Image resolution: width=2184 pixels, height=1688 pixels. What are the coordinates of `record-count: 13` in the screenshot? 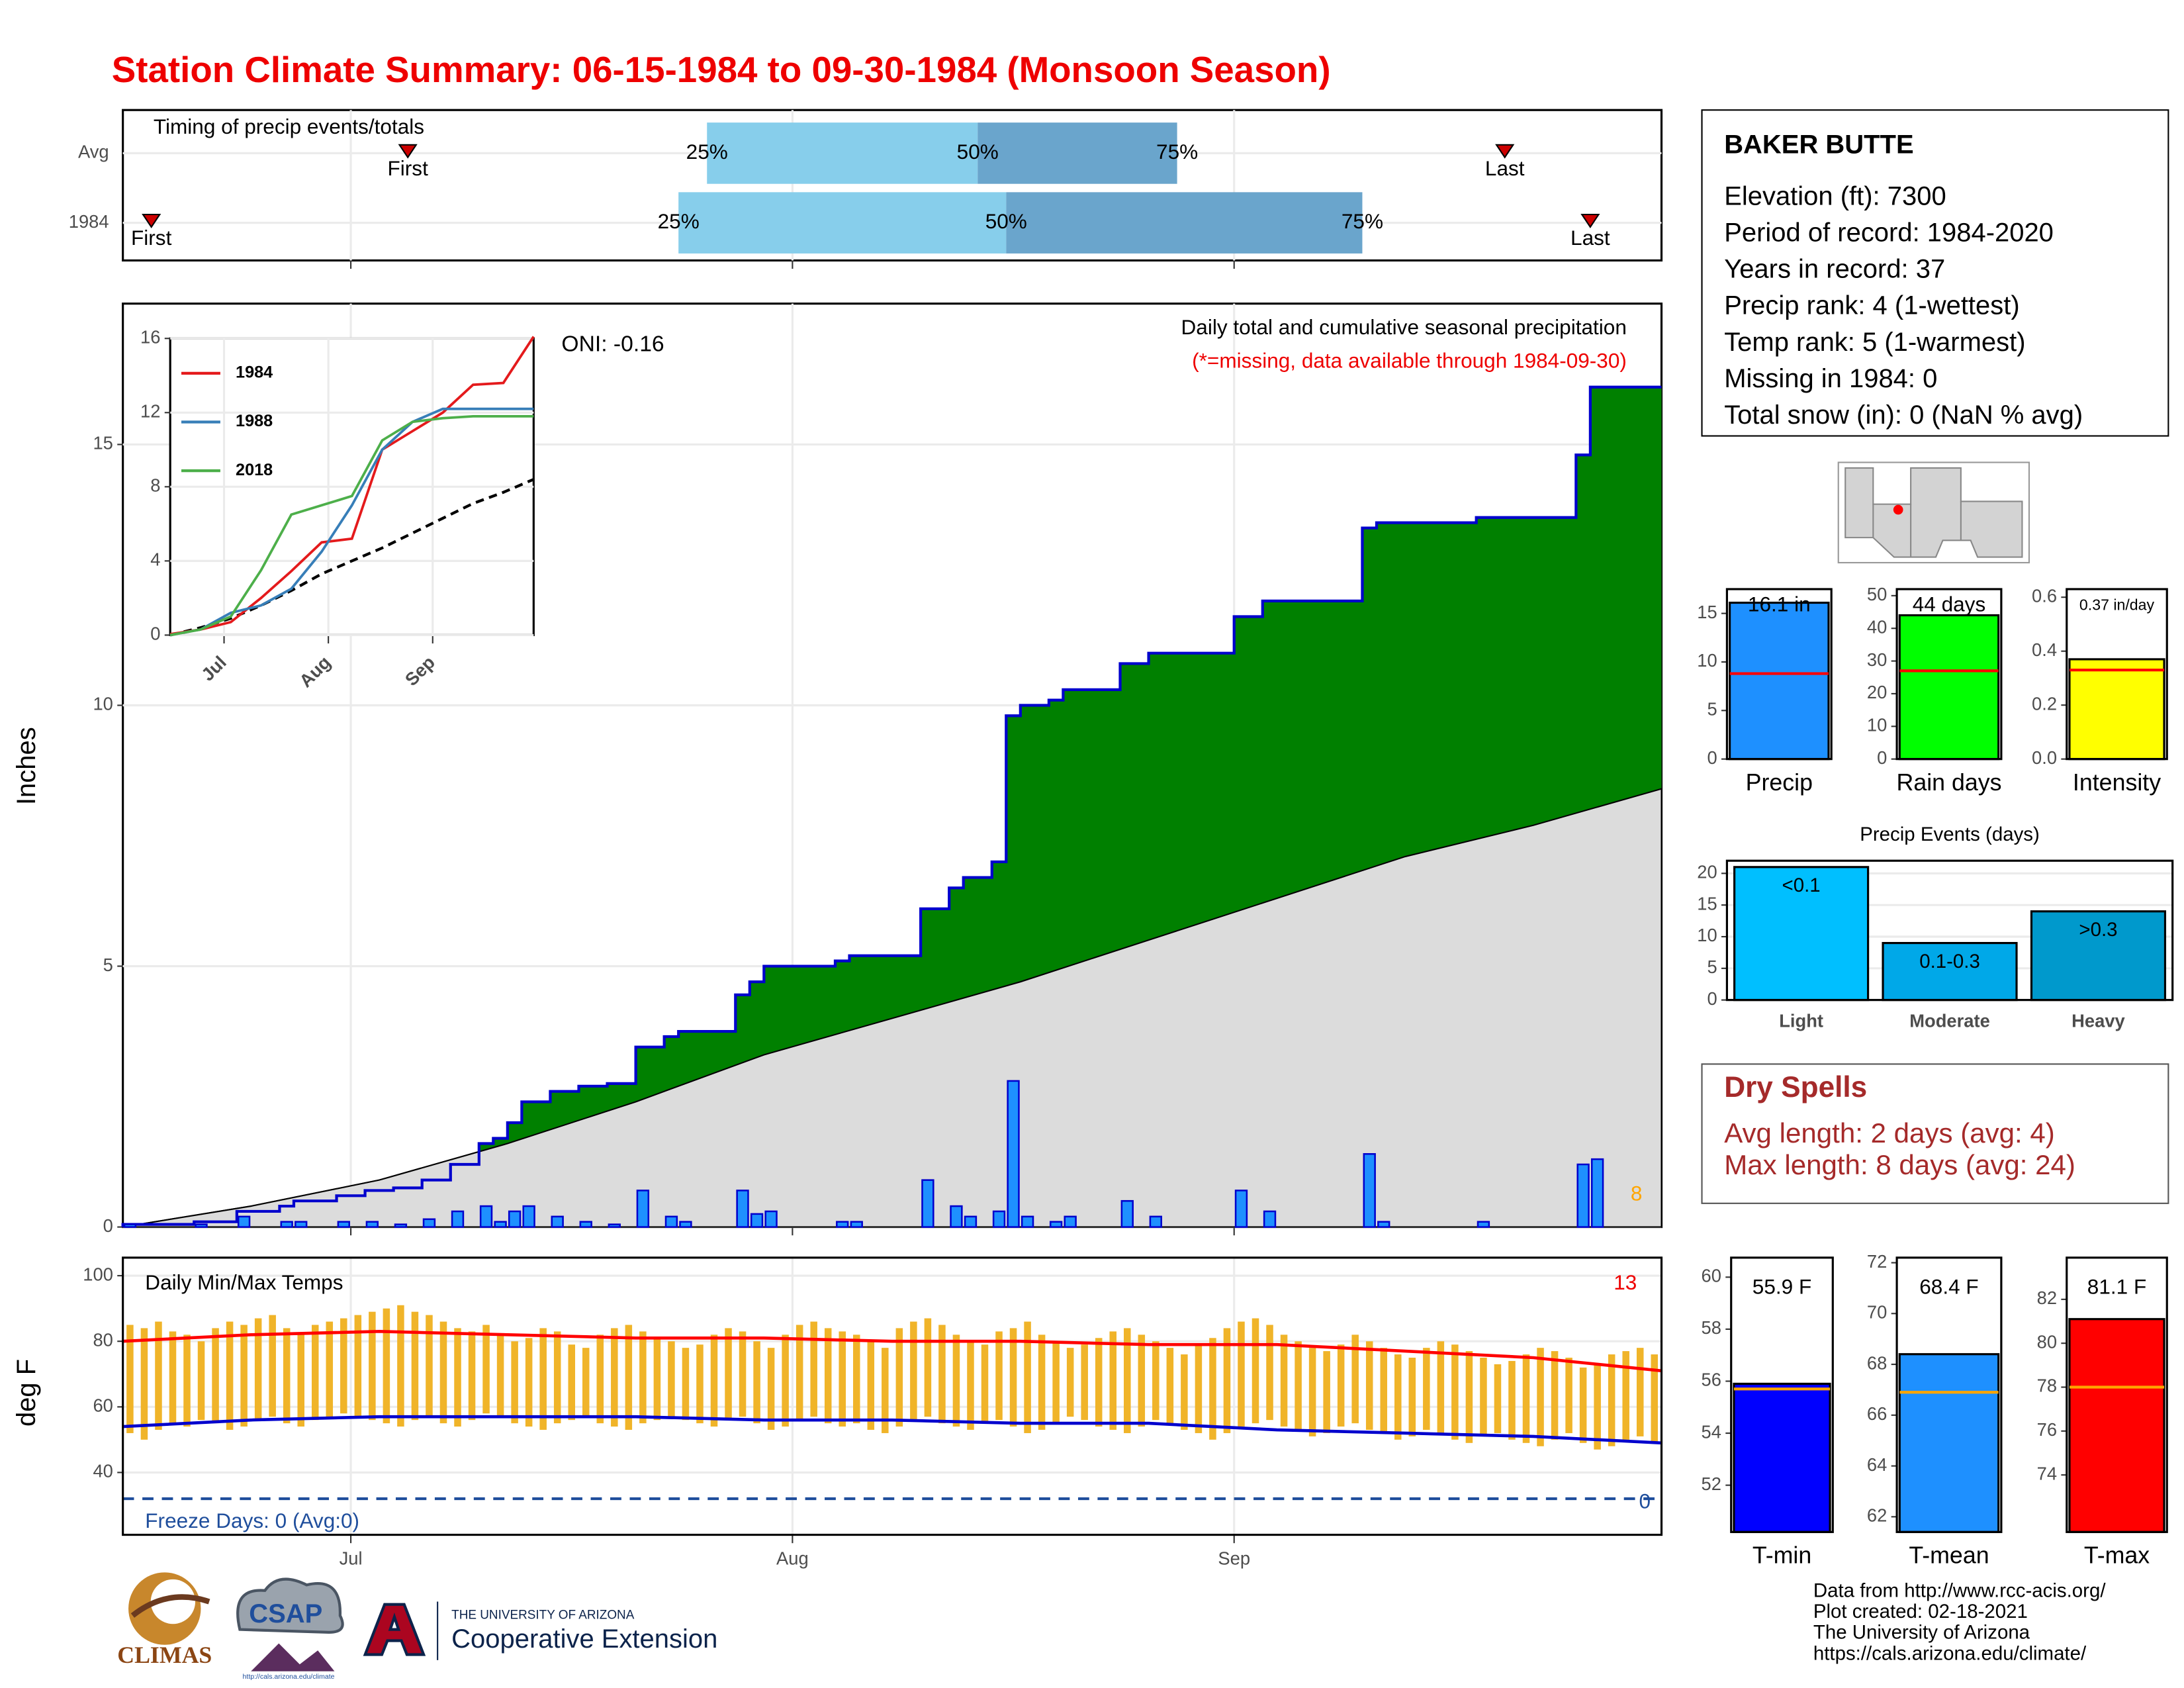 It's located at (1625, 1282).